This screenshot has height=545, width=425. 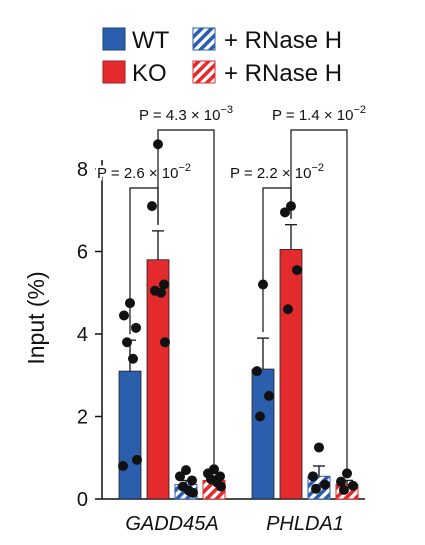 I want to click on p-value-label: P = 2.2 × 10−2, so click(x=277, y=172).